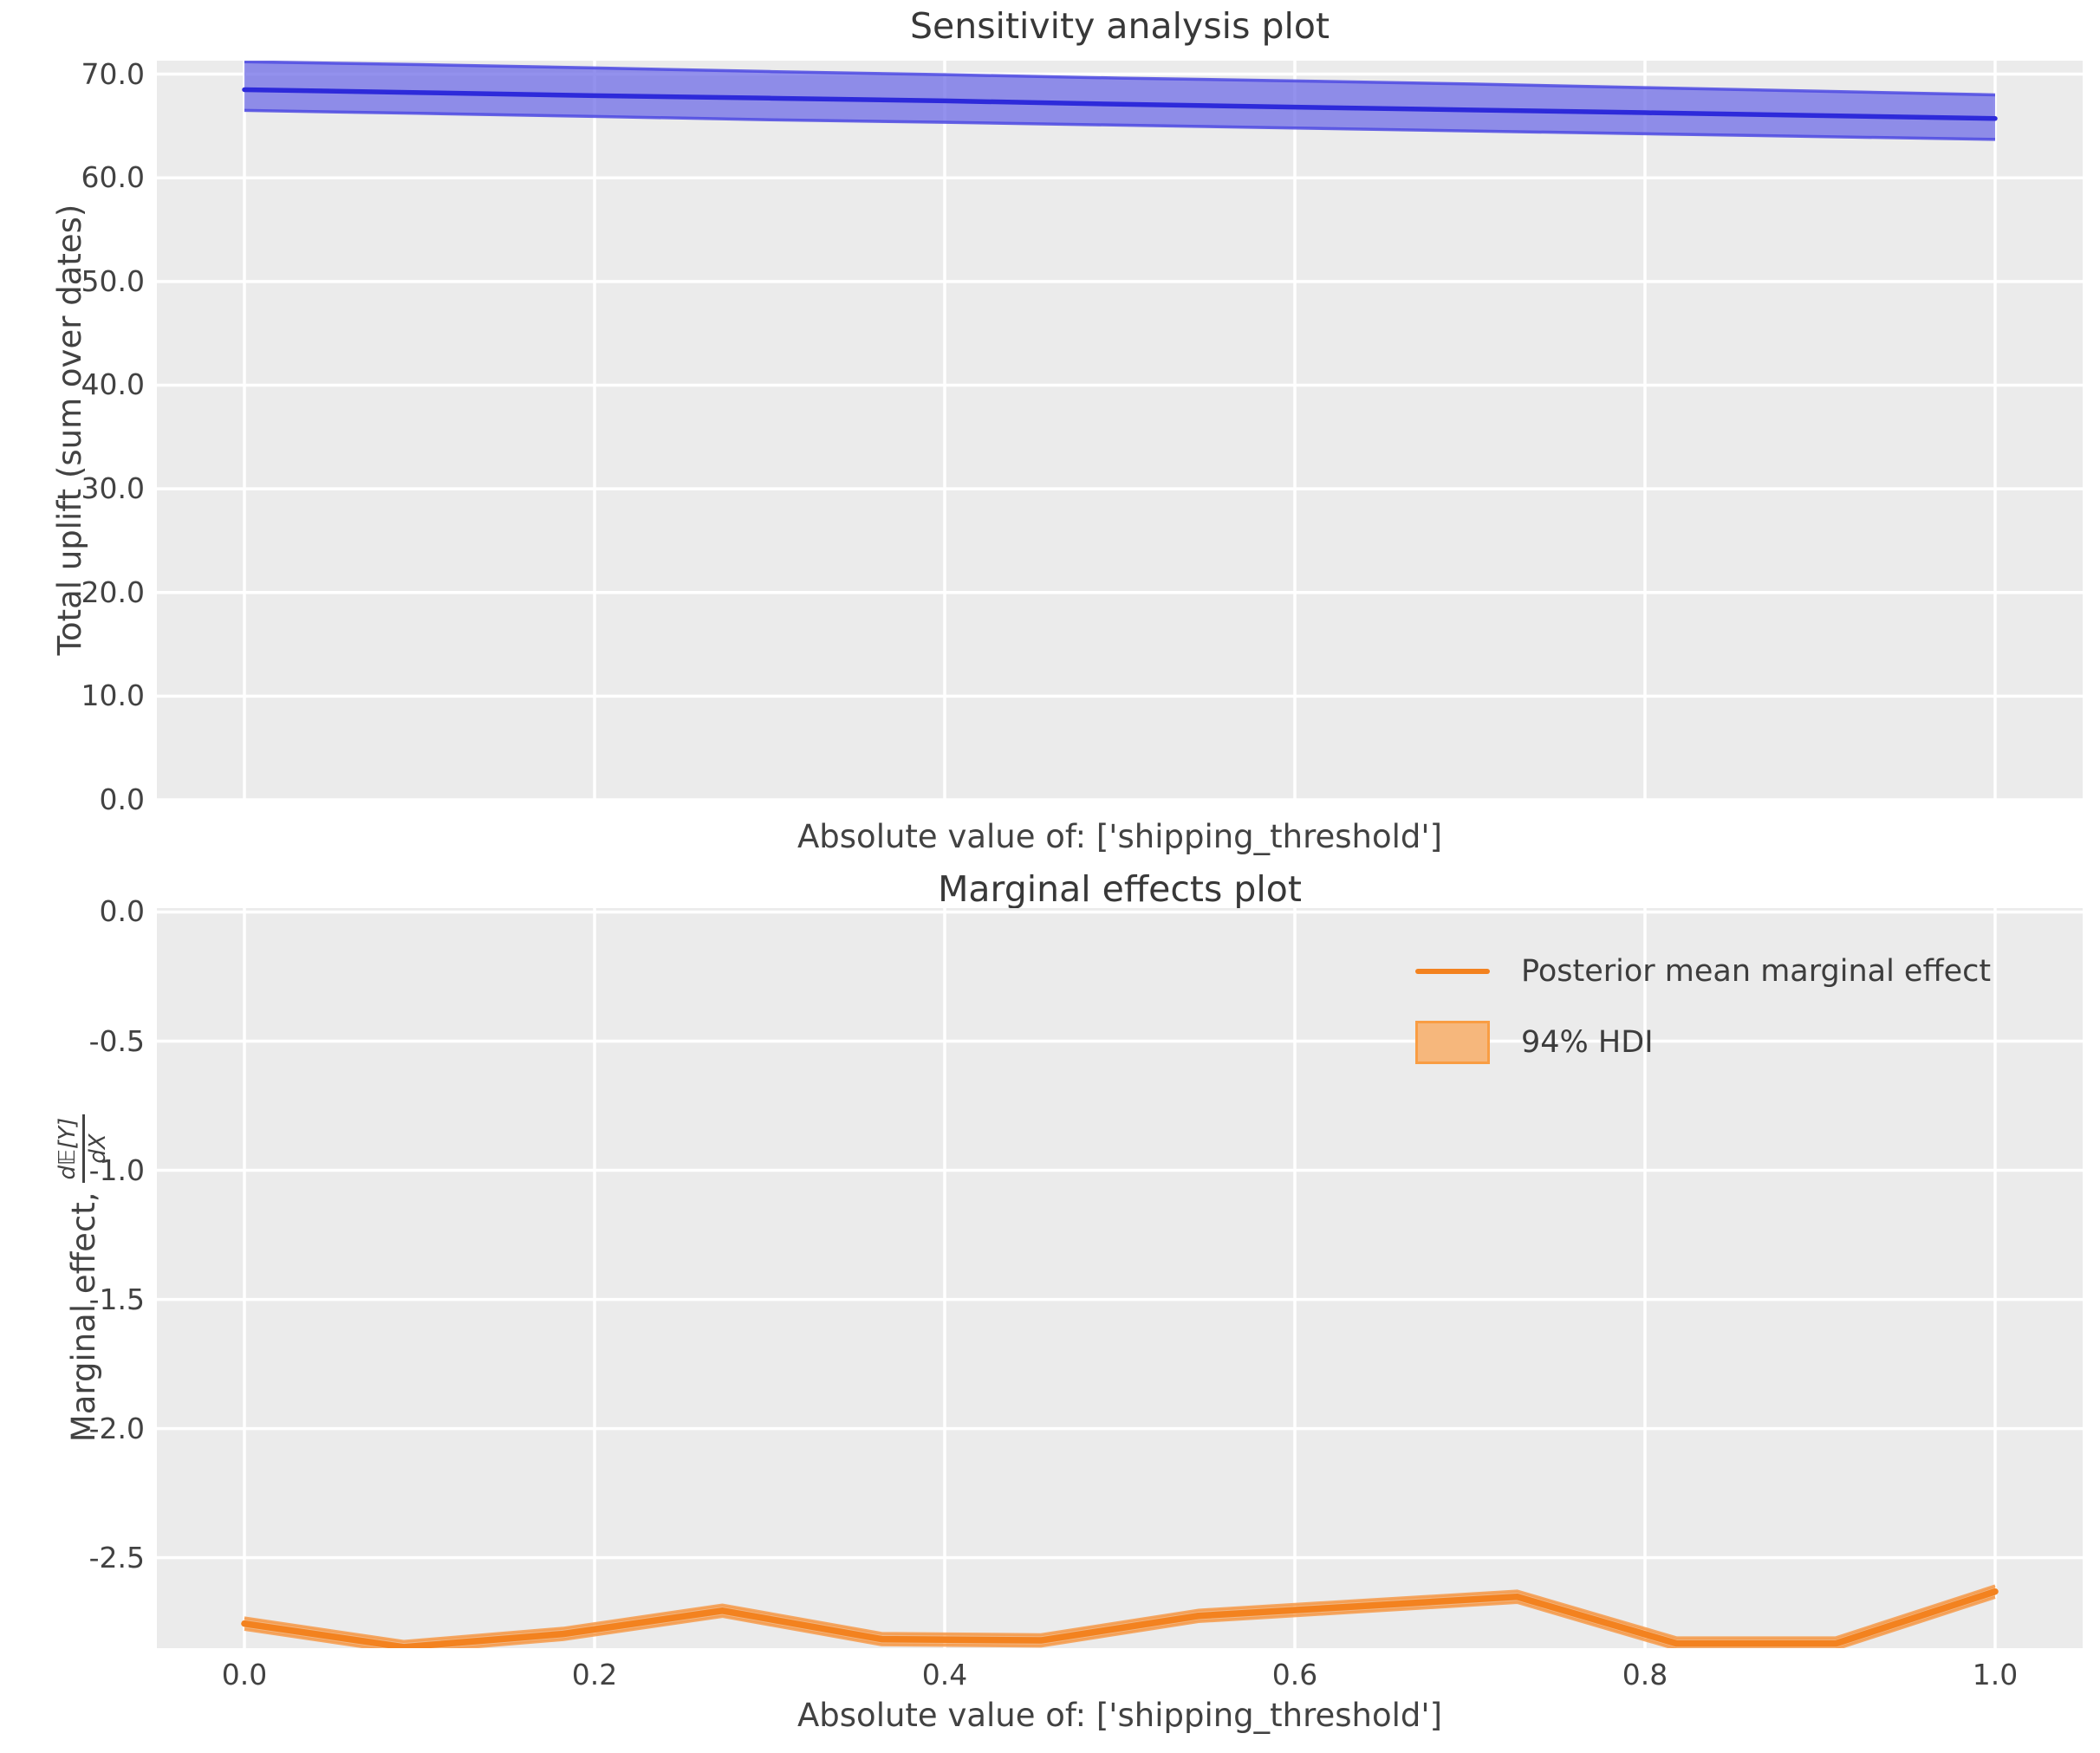  Describe the element at coordinates (113, 489) in the screenshot. I see `y-tick-label: 30.0` at that location.